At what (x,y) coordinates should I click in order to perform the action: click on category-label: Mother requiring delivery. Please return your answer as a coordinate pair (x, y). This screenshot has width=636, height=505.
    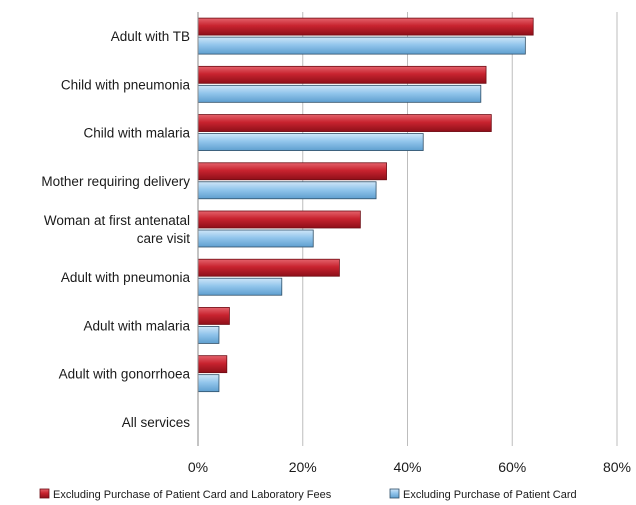
    Looking at the image, I should click on (115, 181).